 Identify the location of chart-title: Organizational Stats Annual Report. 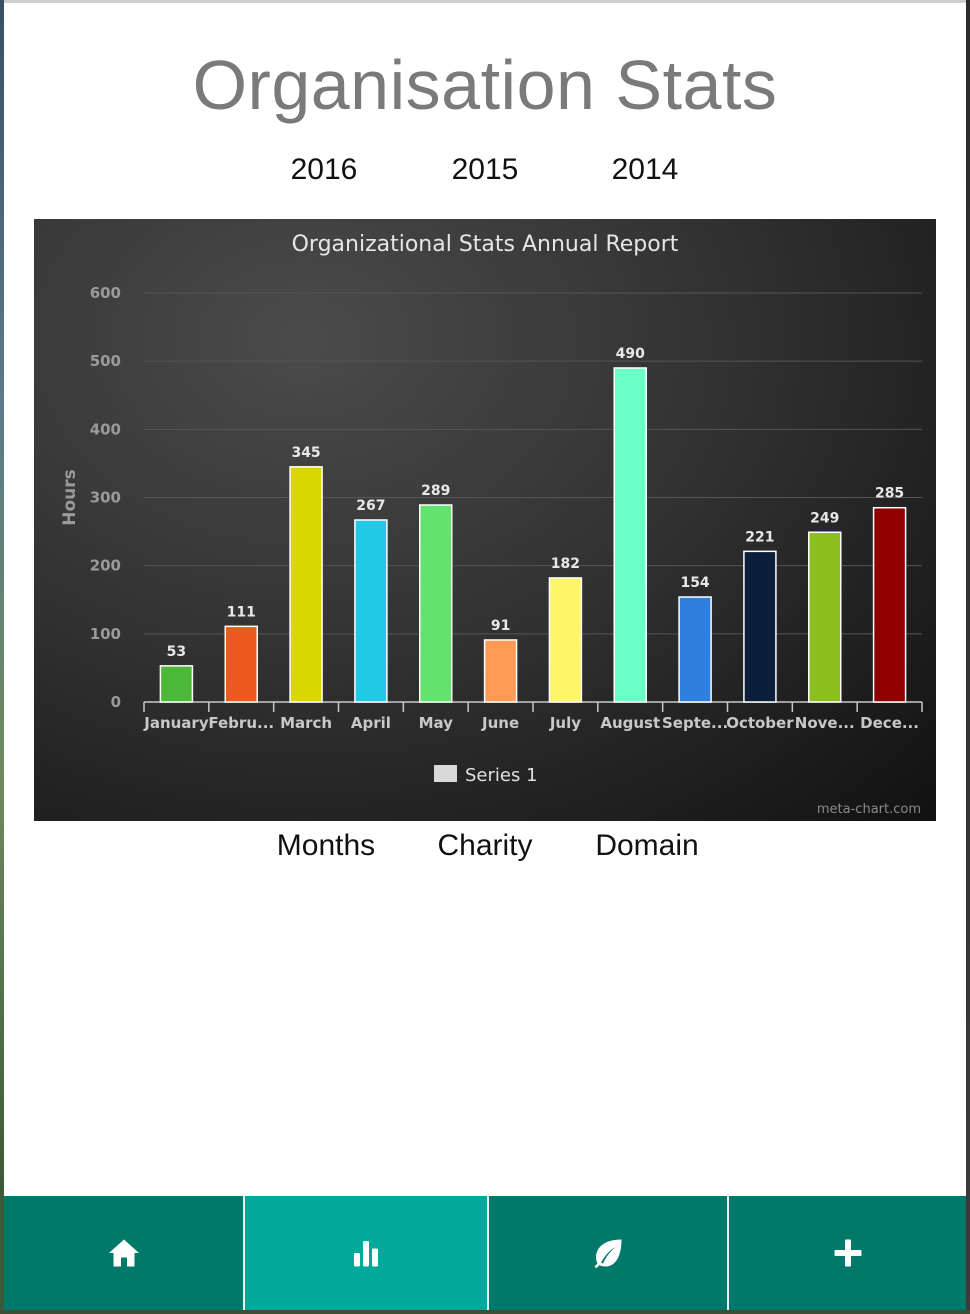
(485, 244).